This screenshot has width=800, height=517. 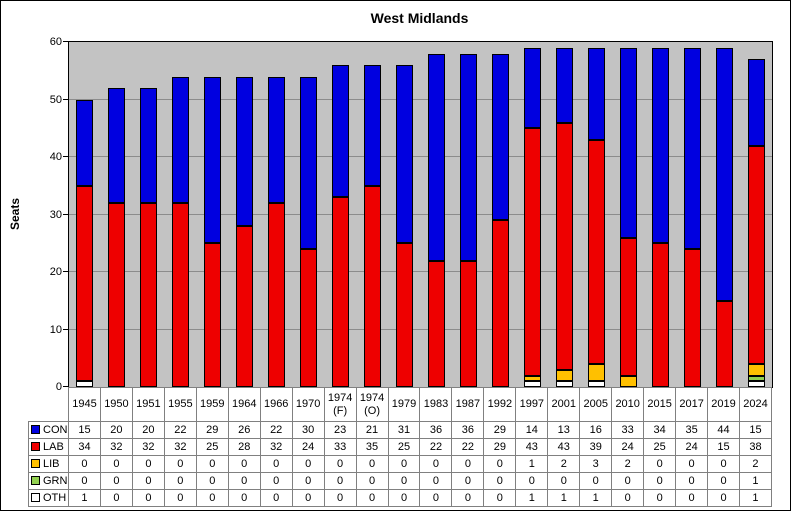 I want to click on ytick-label-30: 30, so click(x=55, y=214).